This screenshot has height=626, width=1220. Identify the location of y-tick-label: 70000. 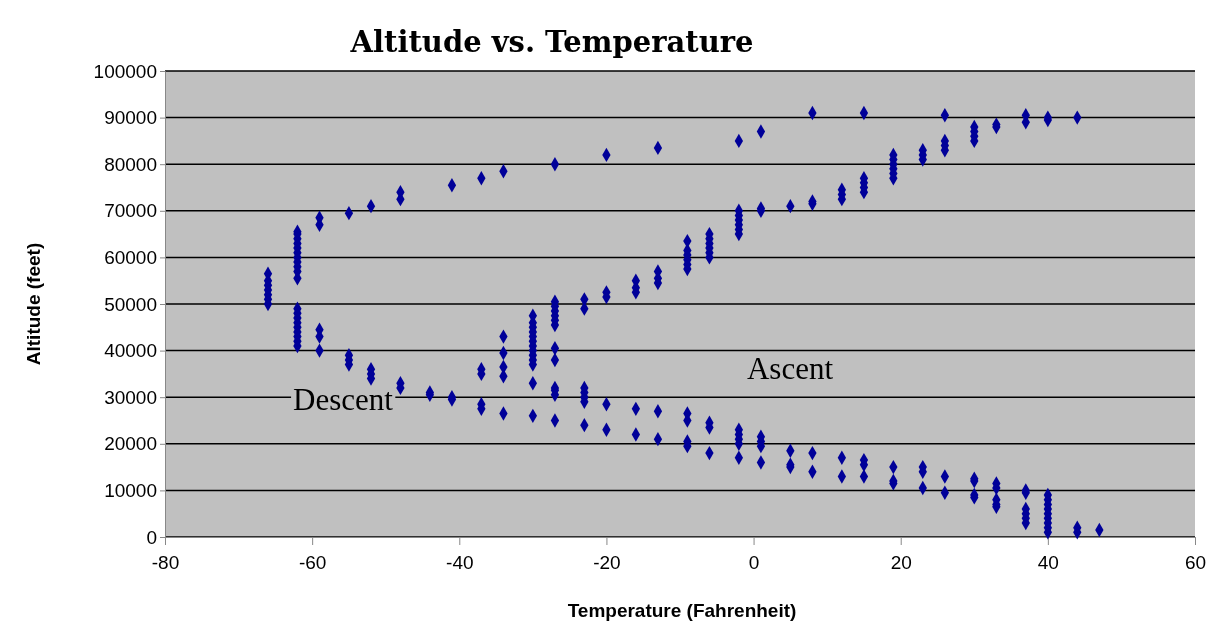
(130, 211).